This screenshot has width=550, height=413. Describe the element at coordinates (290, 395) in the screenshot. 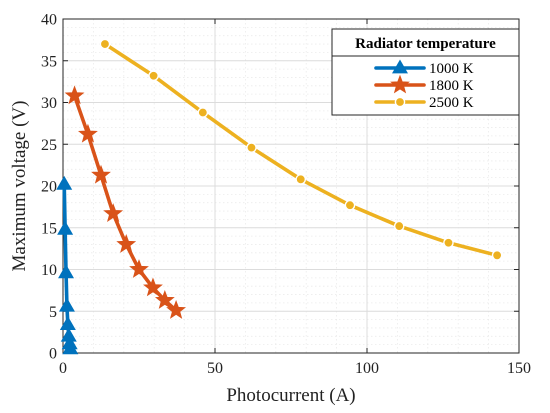

I see `x-axis-title: Photocurrent (A)` at that location.